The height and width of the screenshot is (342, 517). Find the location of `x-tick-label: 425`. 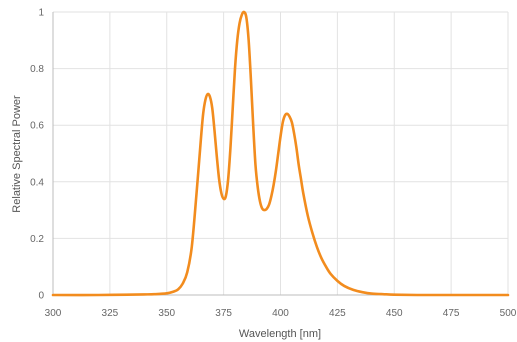

x-tick-label: 425 is located at coordinates (337, 313).